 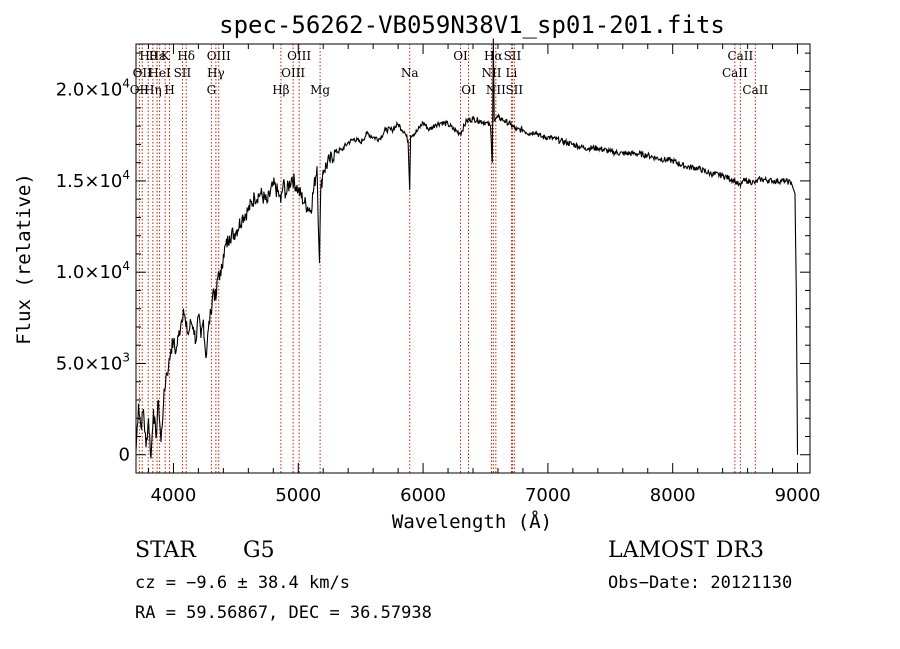 I want to click on line-label-13: Hβ, so click(x=280, y=90).